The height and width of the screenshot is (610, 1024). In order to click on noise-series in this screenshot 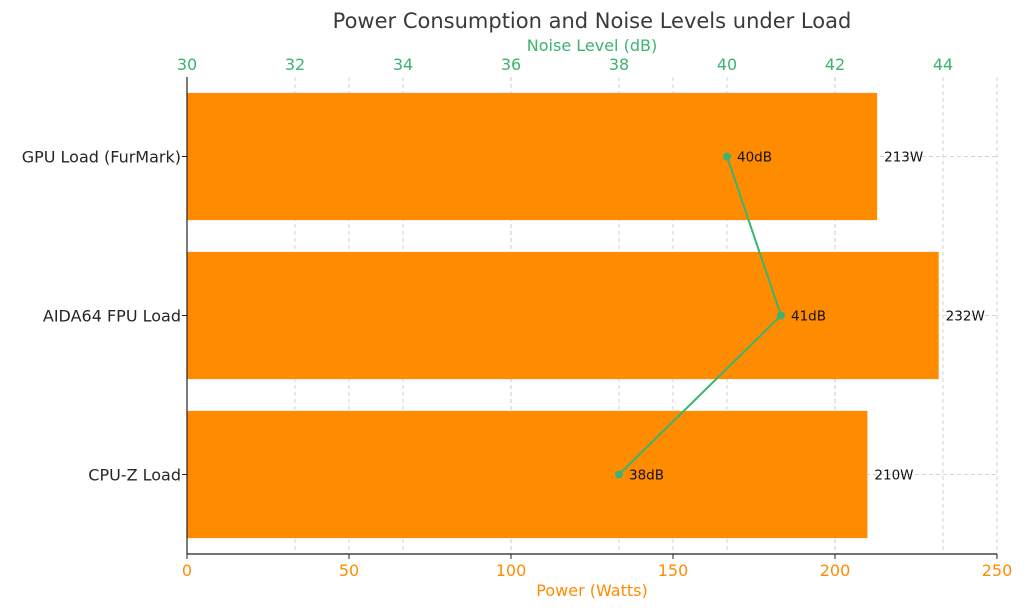, I will do `click(700, 315)`.